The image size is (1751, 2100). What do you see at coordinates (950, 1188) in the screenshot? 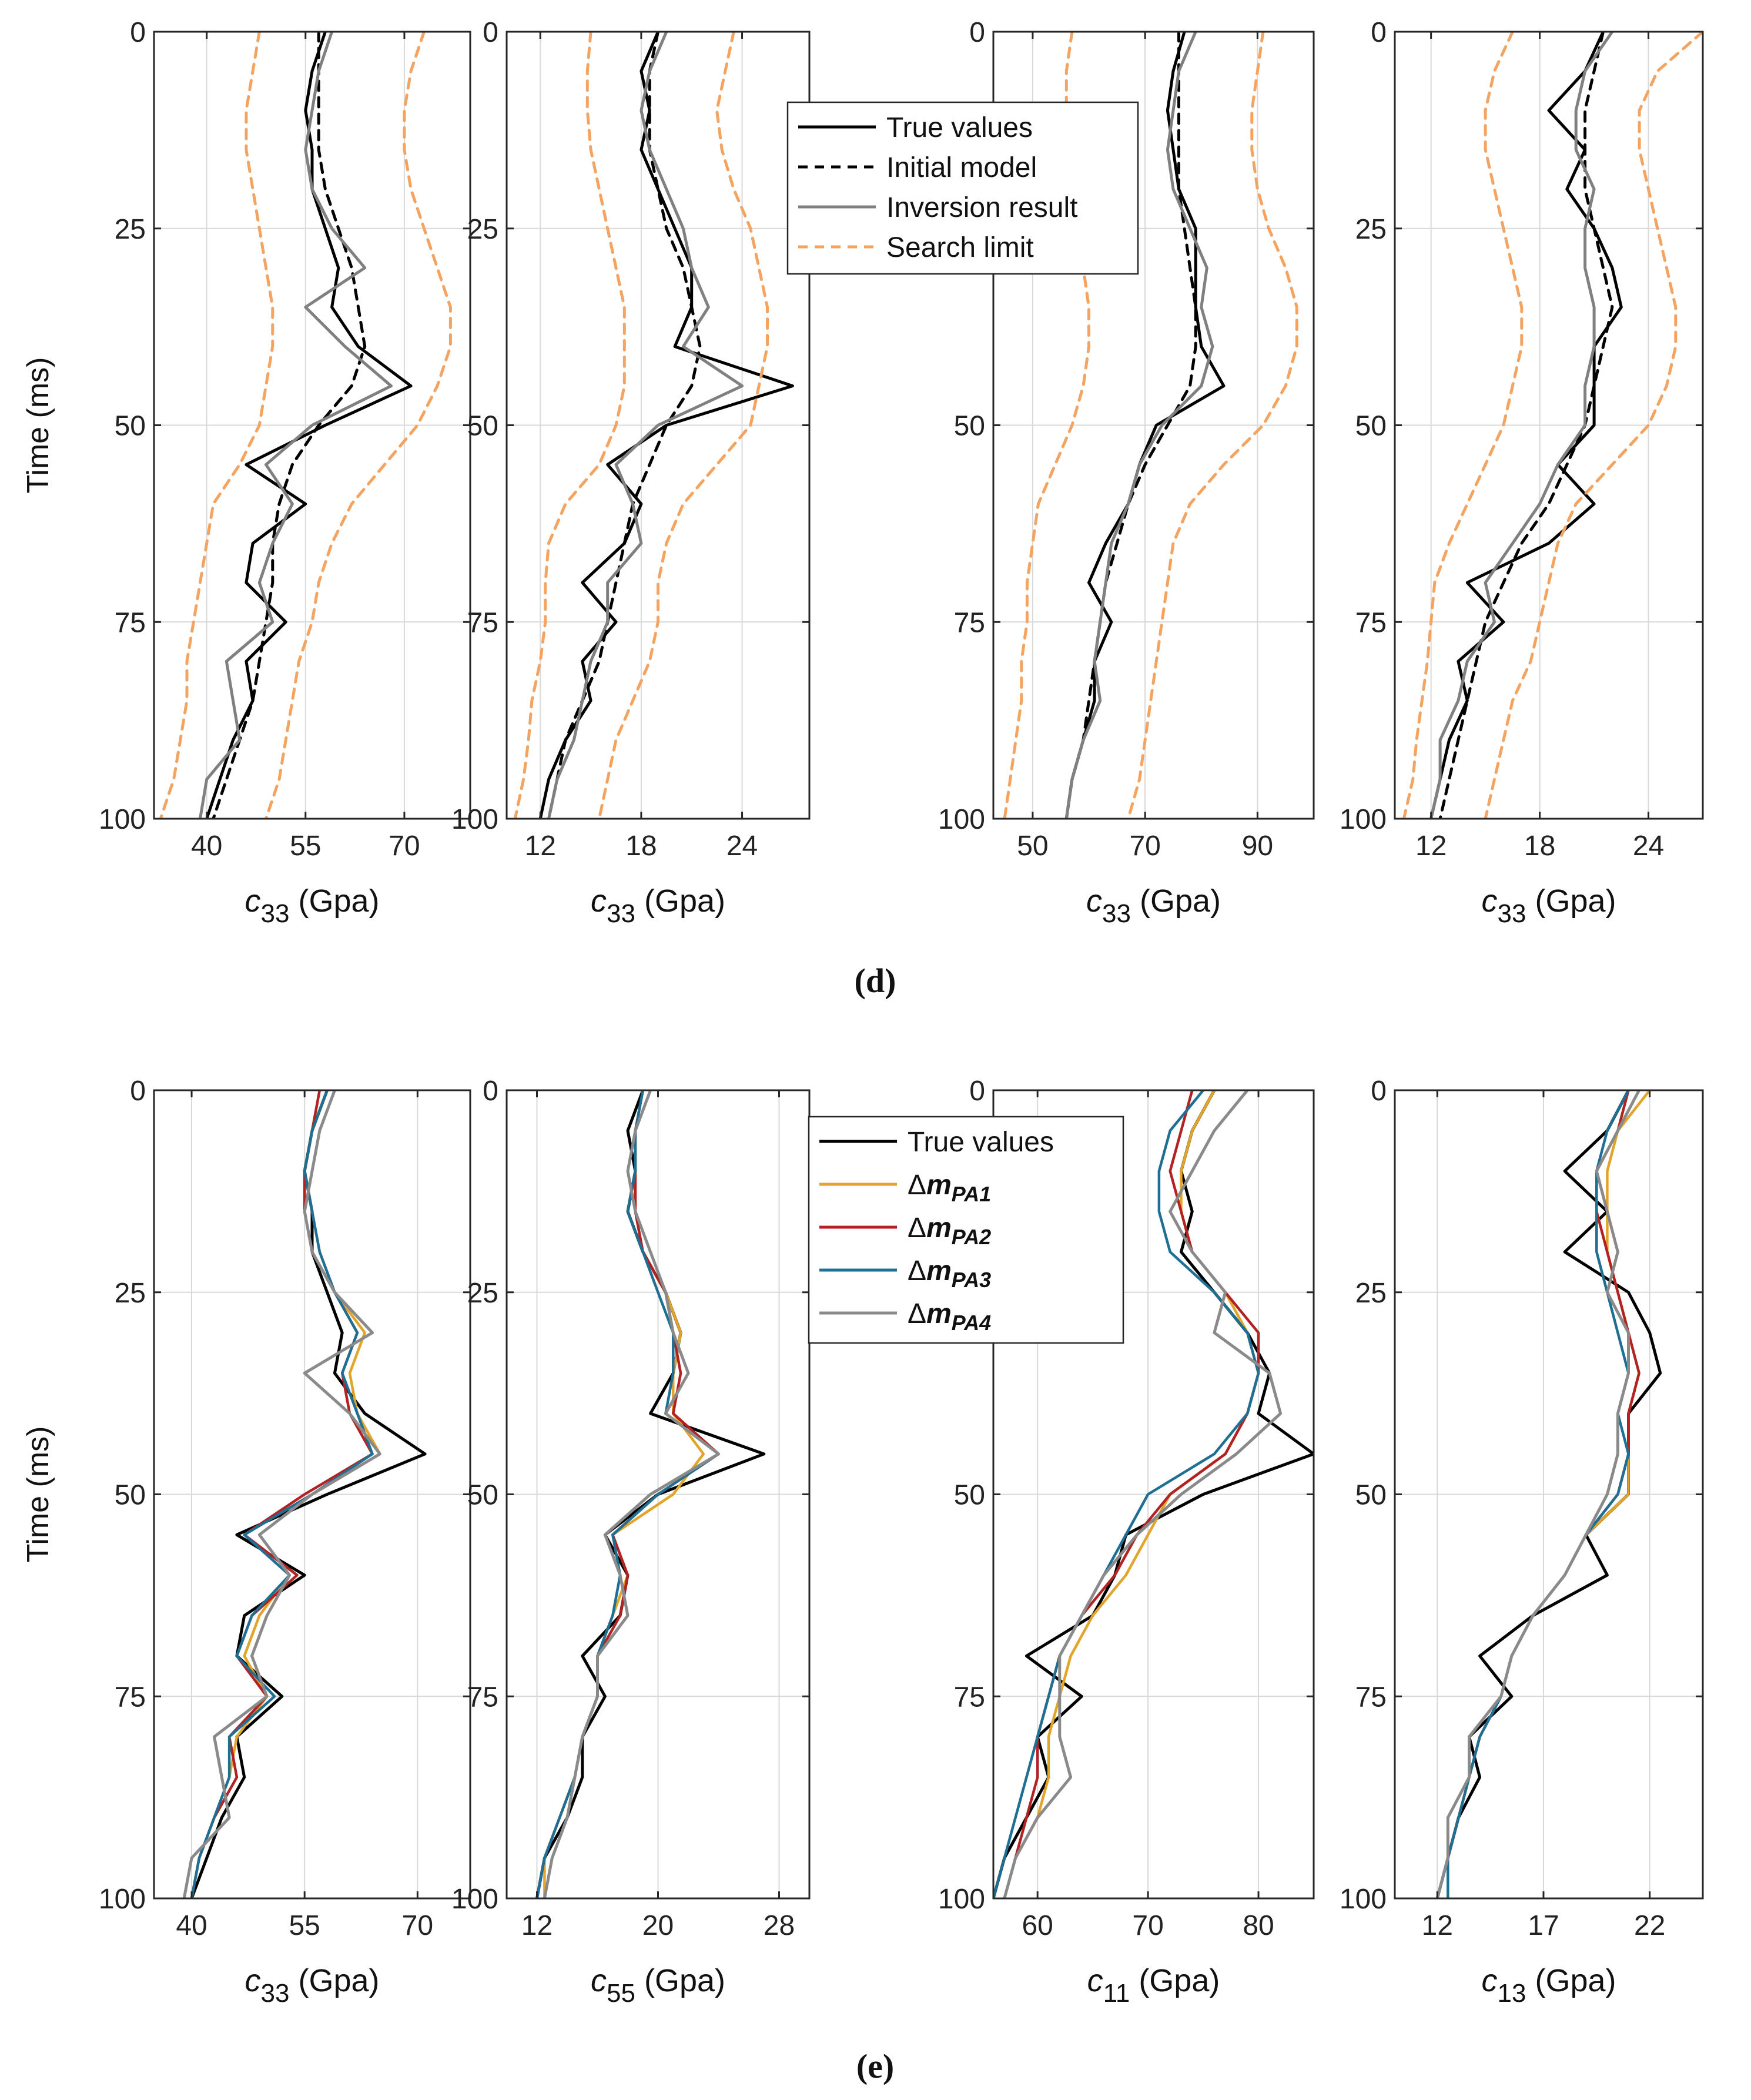
I see `legend-label: ΔmPA1` at bounding box center [950, 1188].